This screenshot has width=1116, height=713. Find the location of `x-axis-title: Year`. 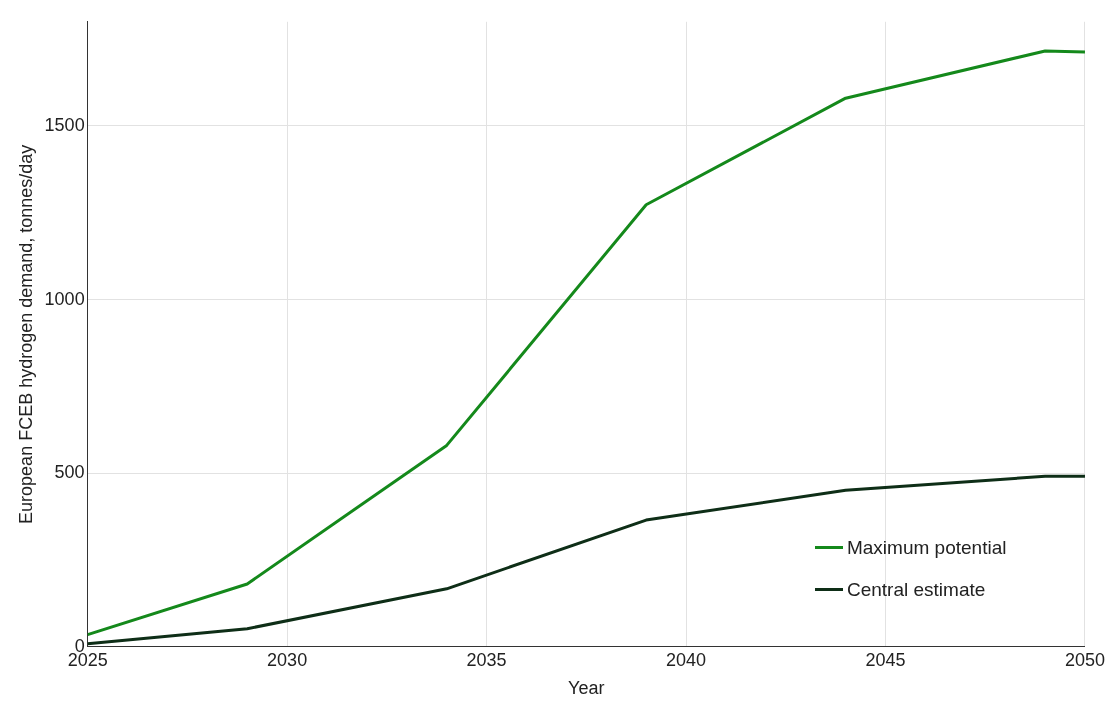

x-axis-title: Year is located at coordinates (586, 688).